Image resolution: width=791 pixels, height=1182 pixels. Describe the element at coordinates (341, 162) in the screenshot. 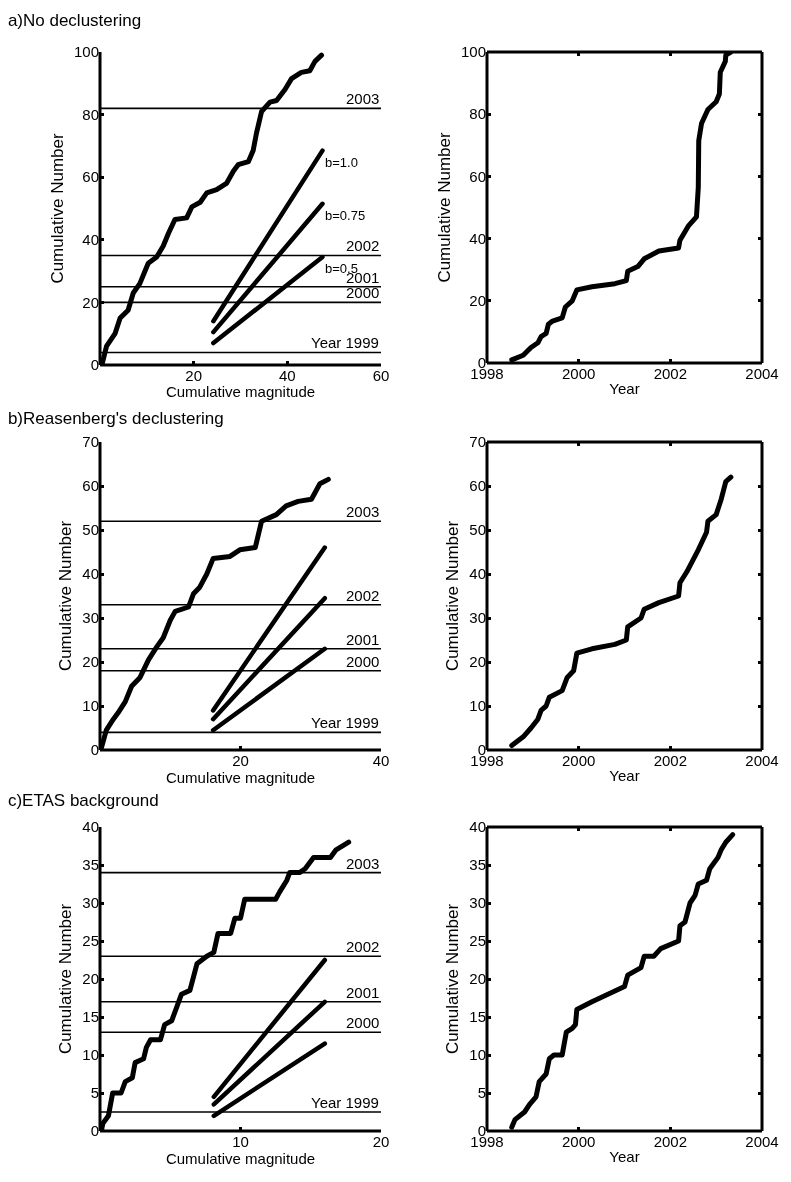

I see `series-label: b=1.0` at that location.